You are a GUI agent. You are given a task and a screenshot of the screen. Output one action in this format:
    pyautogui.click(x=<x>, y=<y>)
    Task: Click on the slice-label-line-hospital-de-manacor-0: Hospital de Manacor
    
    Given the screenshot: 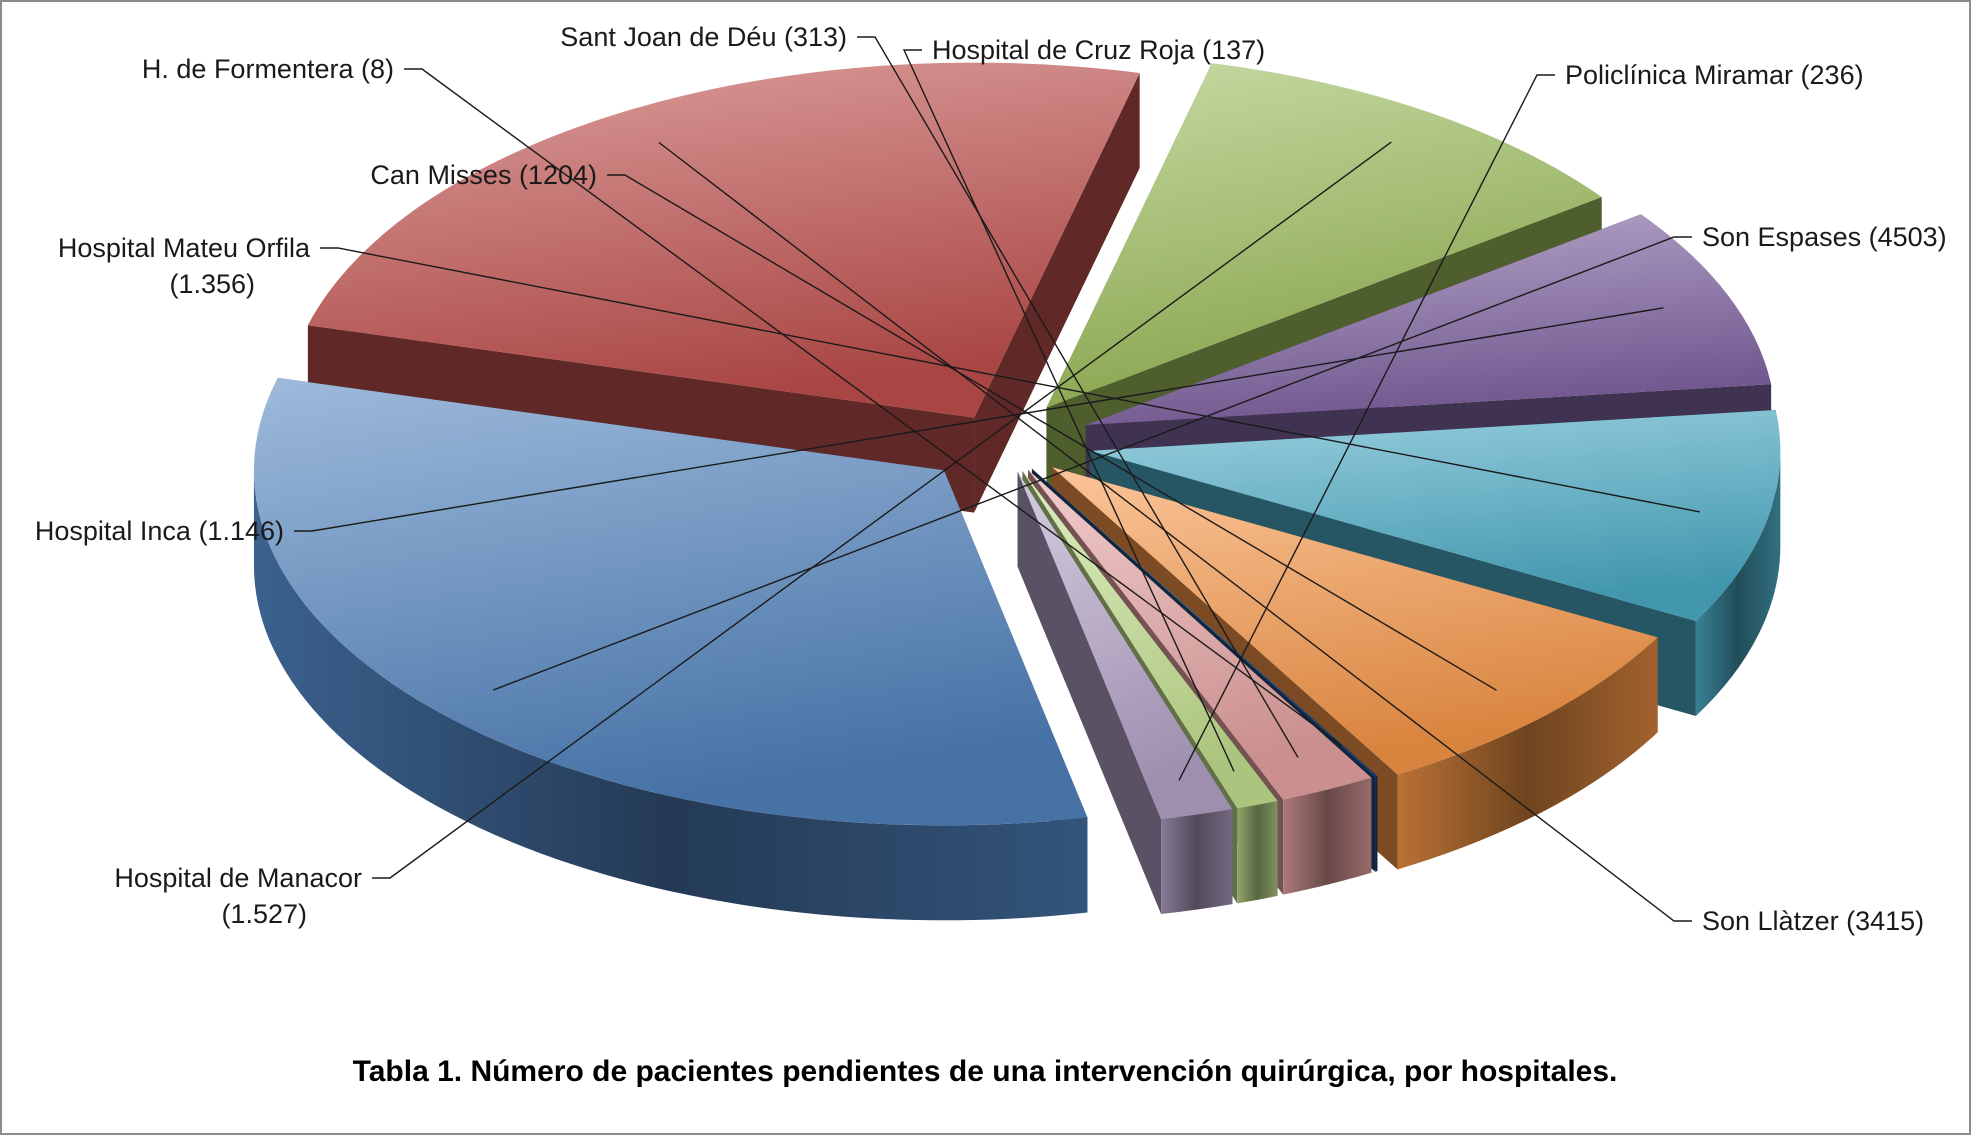 What is the action you would take?
    pyautogui.click(x=238, y=878)
    